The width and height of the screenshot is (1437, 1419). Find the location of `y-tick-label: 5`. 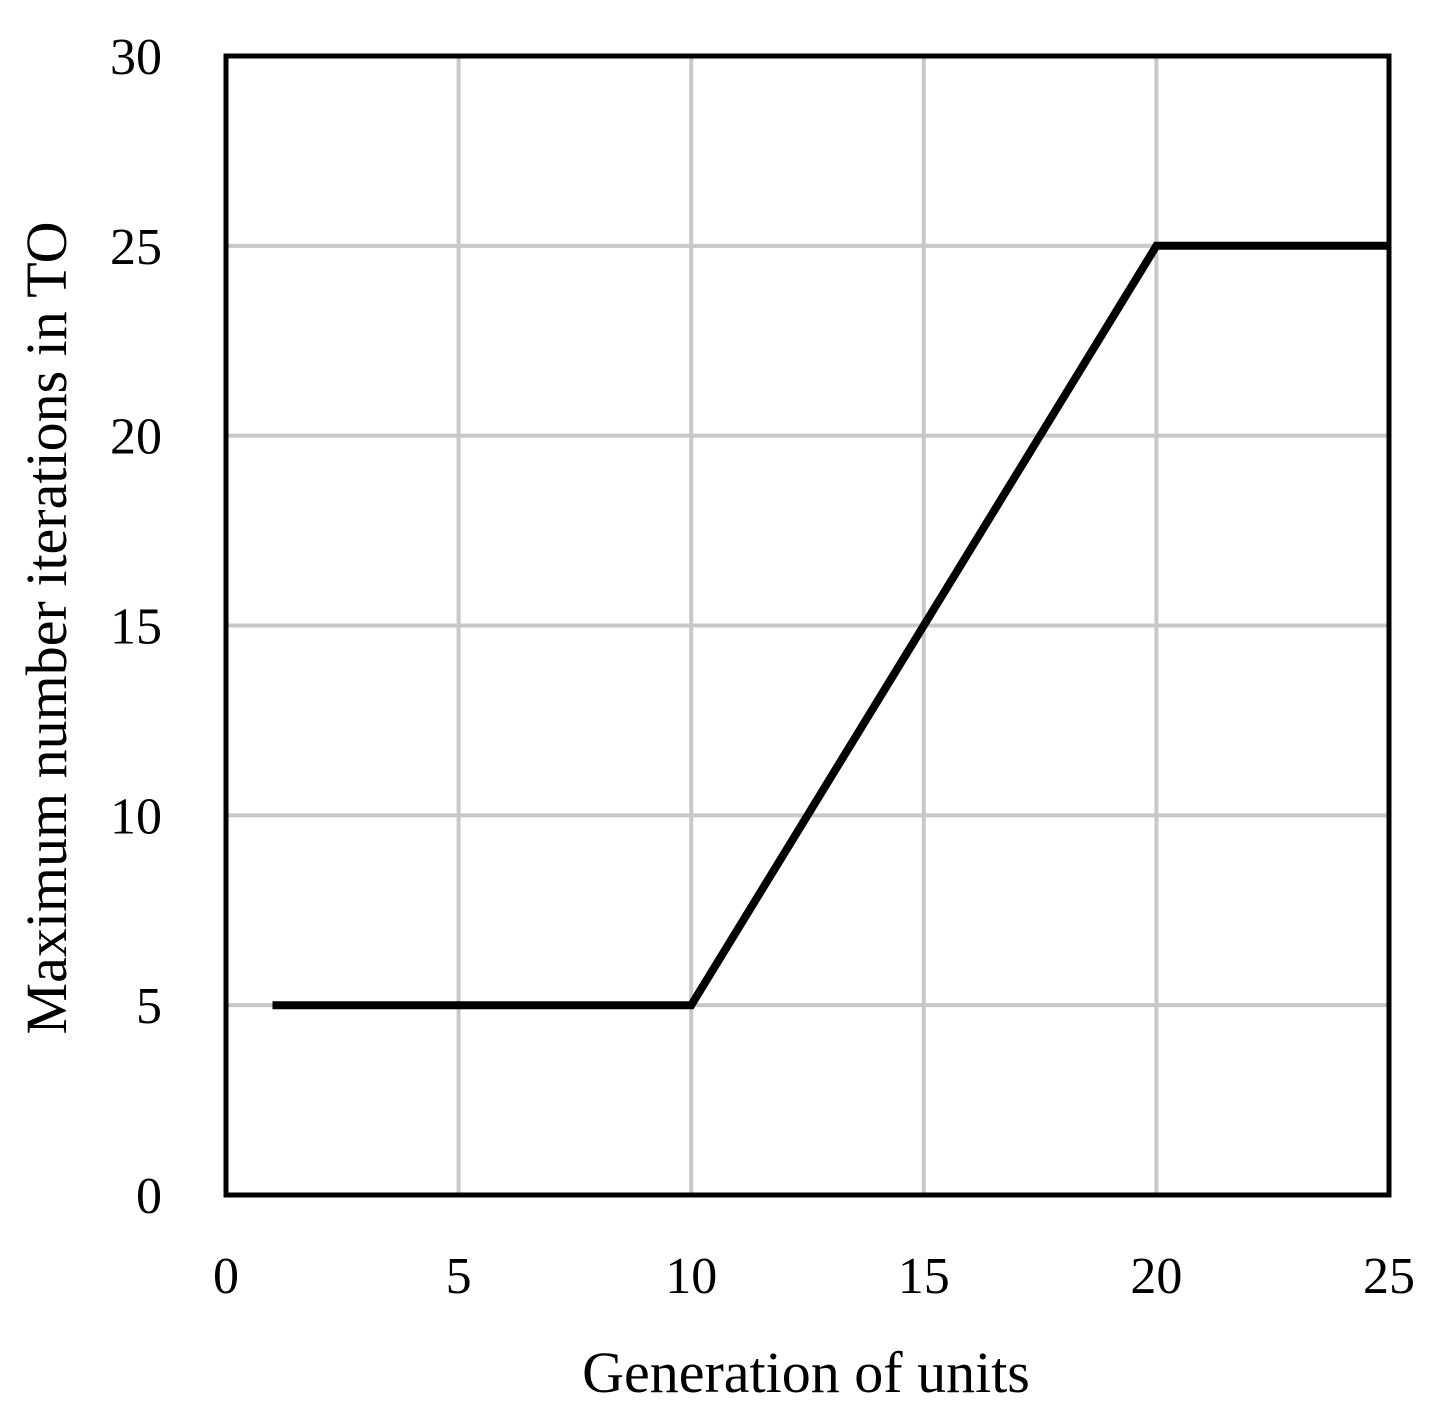

y-tick-label: 5 is located at coordinates (149, 1006).